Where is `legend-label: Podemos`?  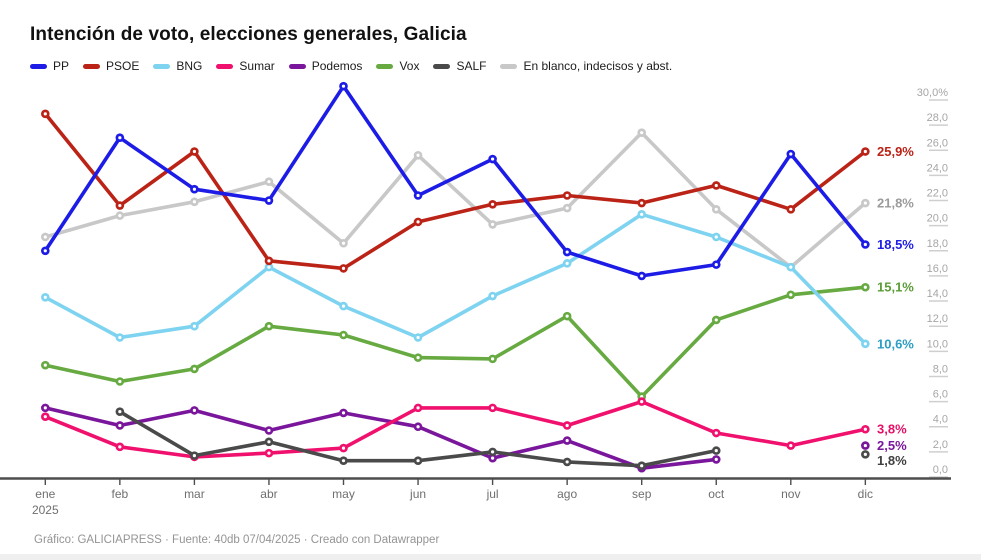
legend-label: Podemos is located at coordinates (337, 66).